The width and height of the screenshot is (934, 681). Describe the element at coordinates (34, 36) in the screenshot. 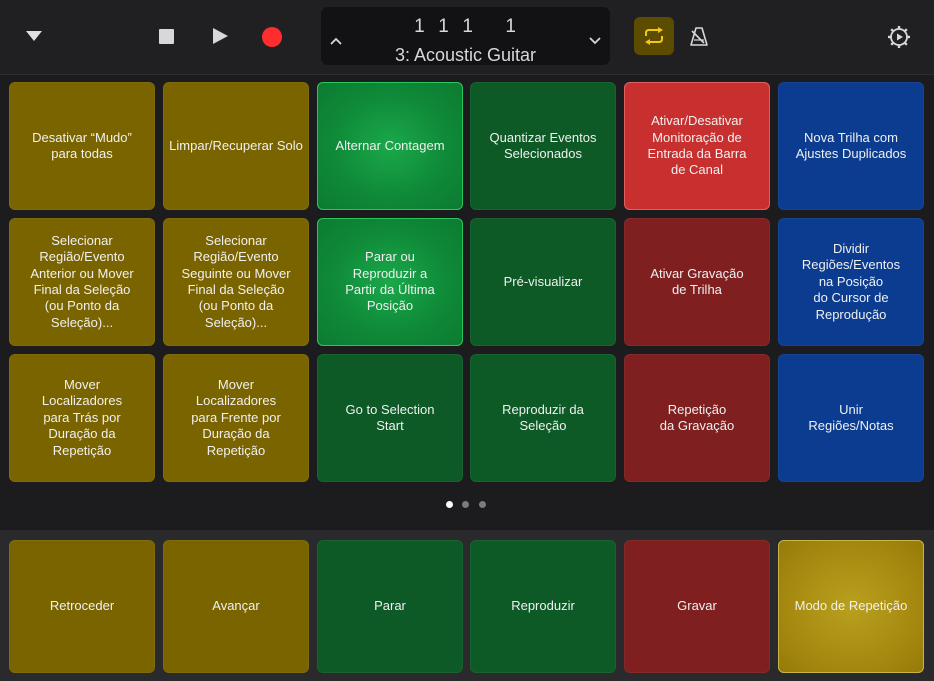

I see `menu-chevron-down-icon` at that location.